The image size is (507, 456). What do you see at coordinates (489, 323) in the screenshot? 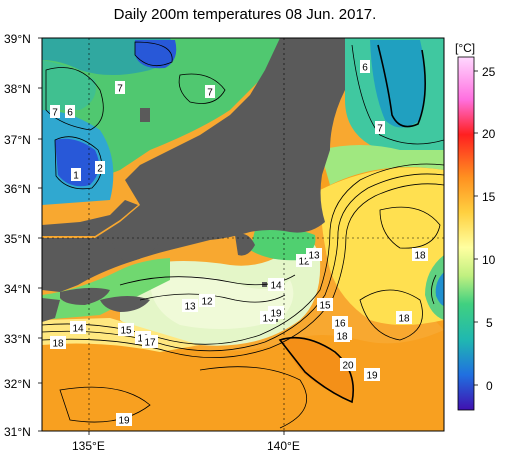
I see `colorbar-tick: 5` at bounding box center [489, 323].